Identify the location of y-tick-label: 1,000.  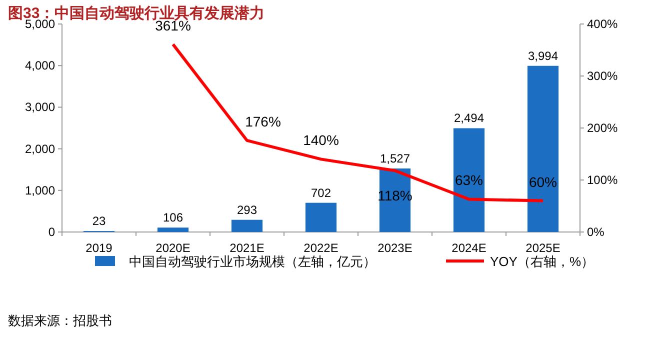
(40, 190).